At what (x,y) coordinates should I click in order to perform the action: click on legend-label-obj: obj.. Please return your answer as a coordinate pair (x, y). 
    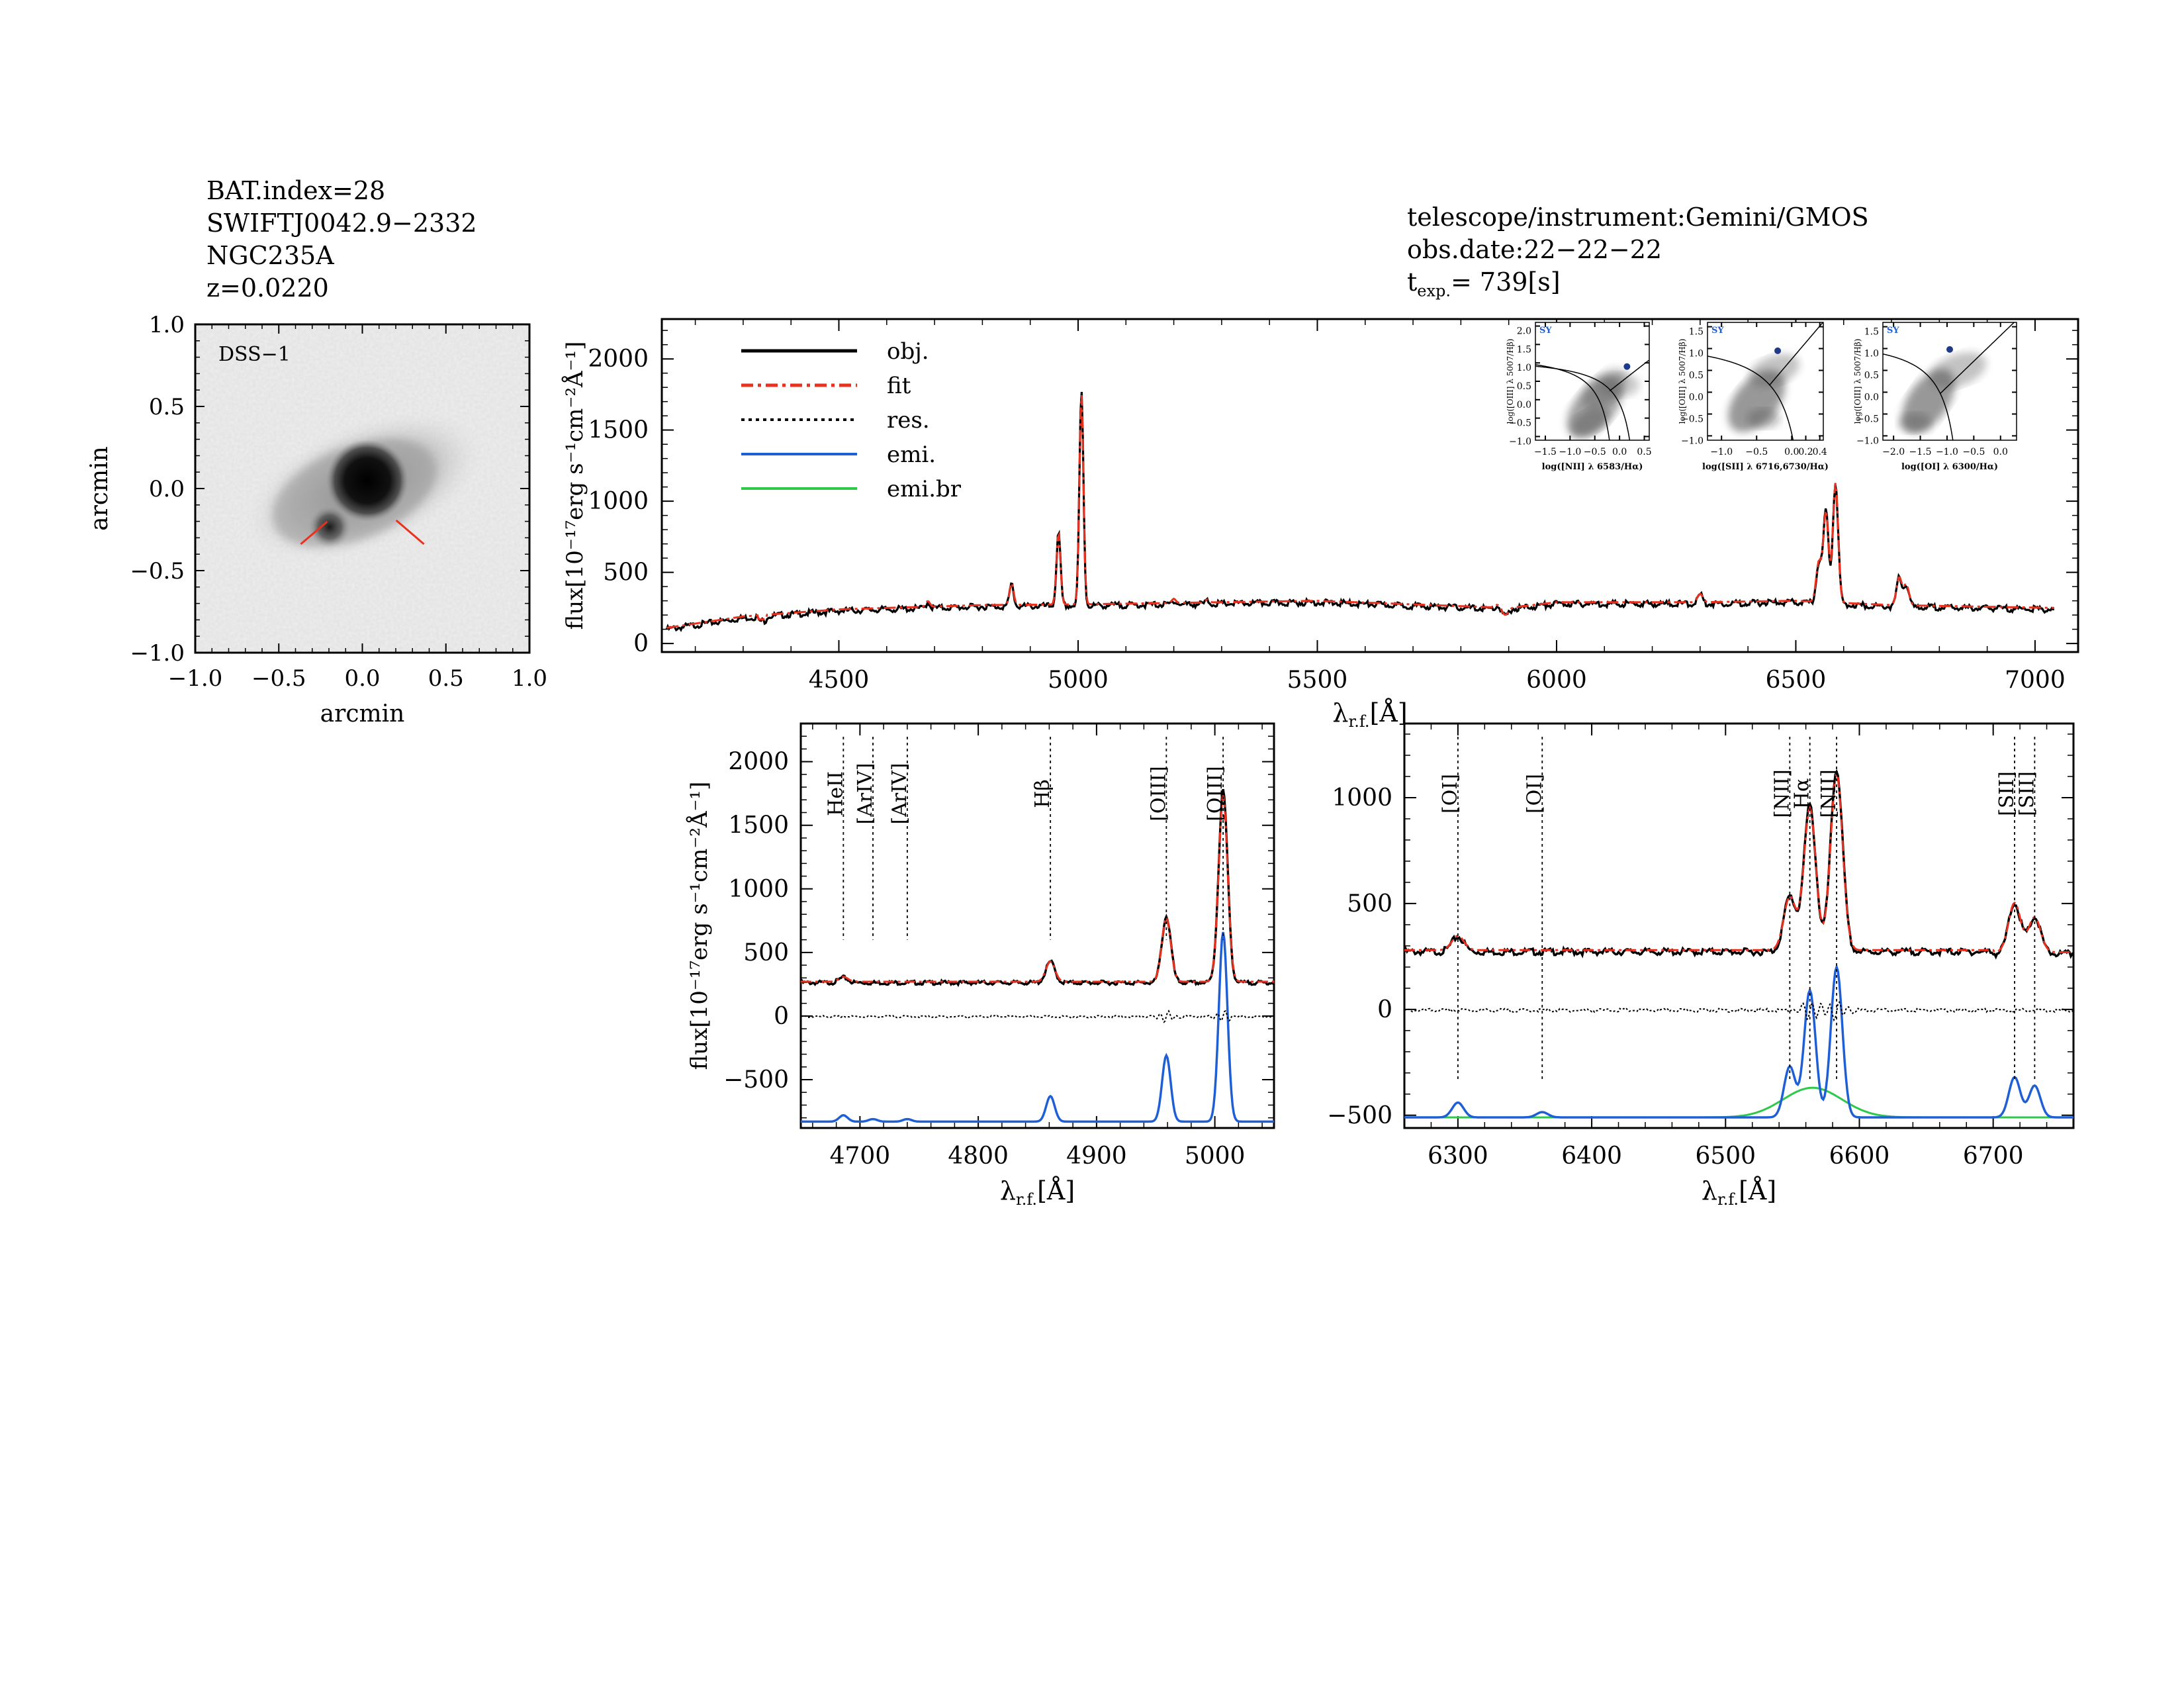
    Looking at the image, I should click on (908, 351).